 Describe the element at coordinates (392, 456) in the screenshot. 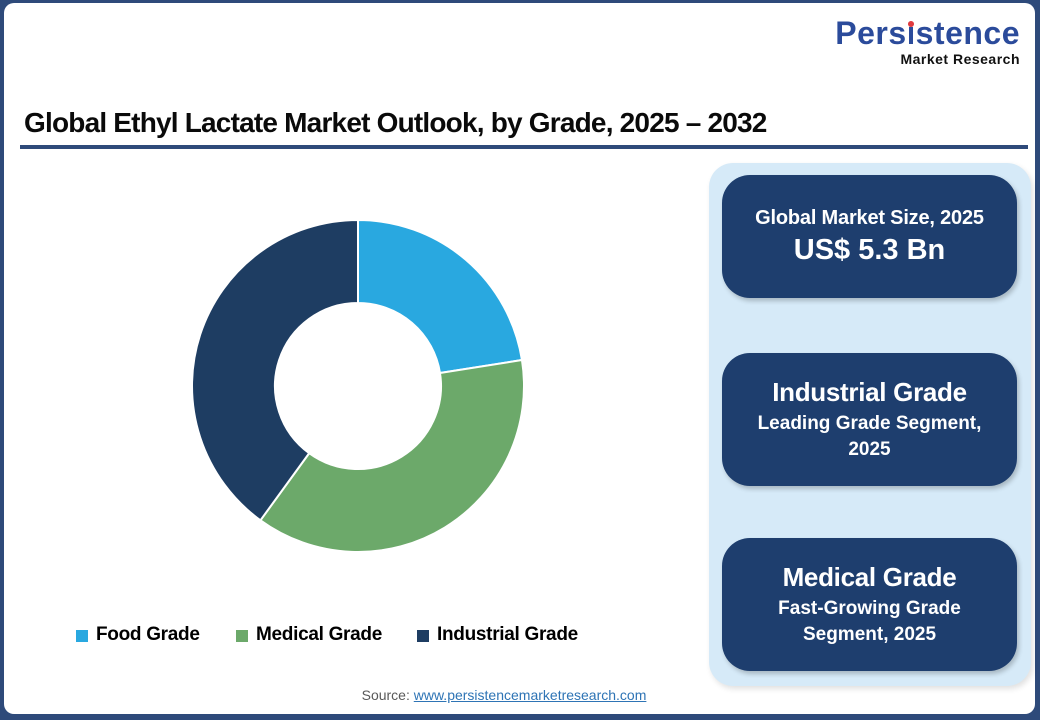

I see `donut-segment-medical-grade` at that location.